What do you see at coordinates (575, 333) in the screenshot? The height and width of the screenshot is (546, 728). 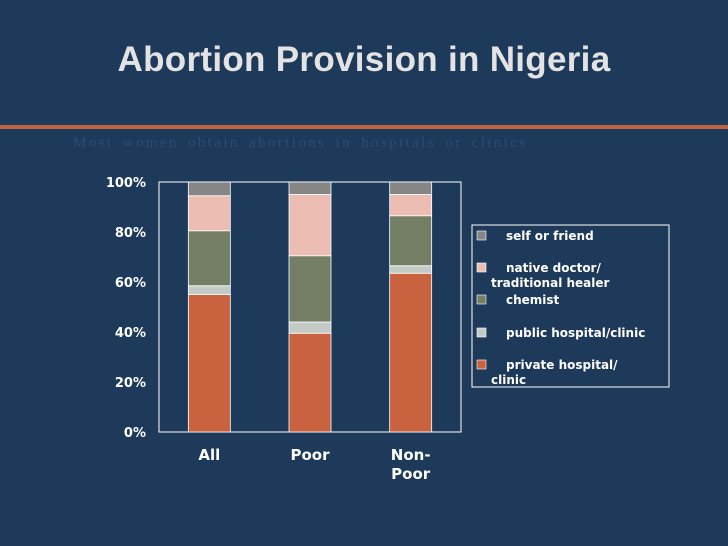 I see `legend-label: public hospital/clinic` at bounding box center [575, 333].